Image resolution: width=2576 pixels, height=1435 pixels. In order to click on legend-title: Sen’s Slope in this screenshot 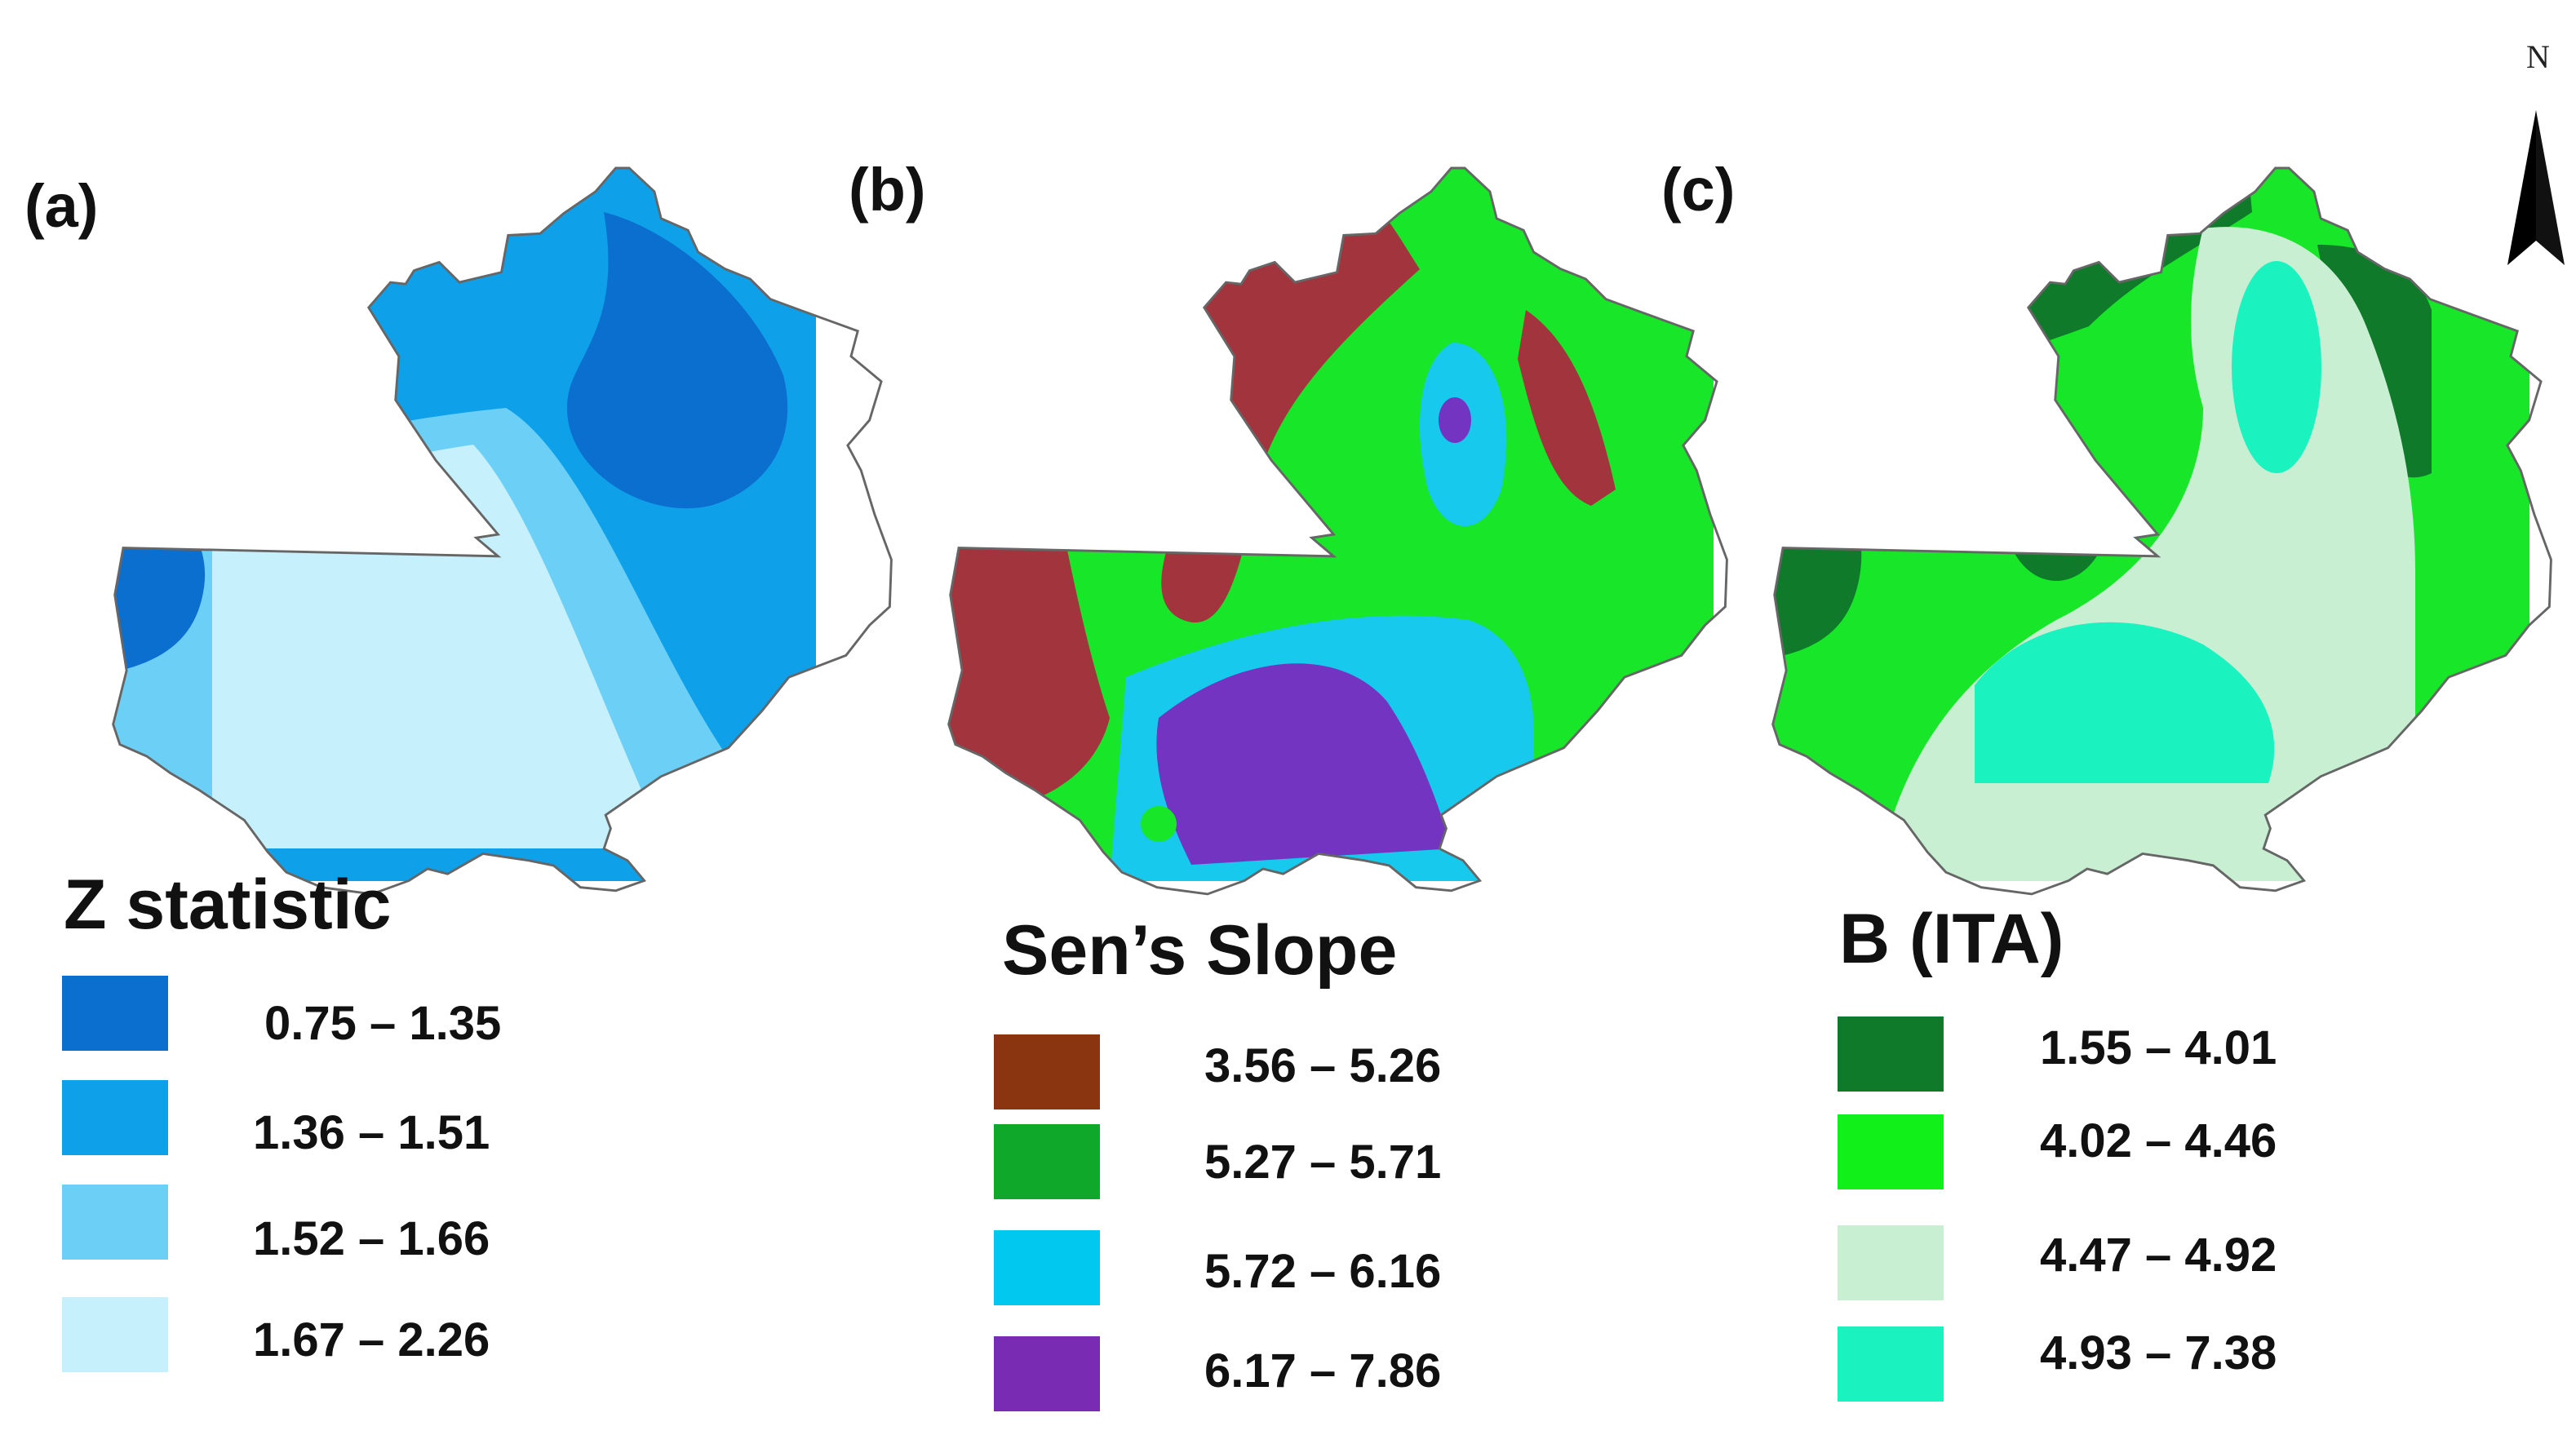, I will do `click(1200, 951)`.